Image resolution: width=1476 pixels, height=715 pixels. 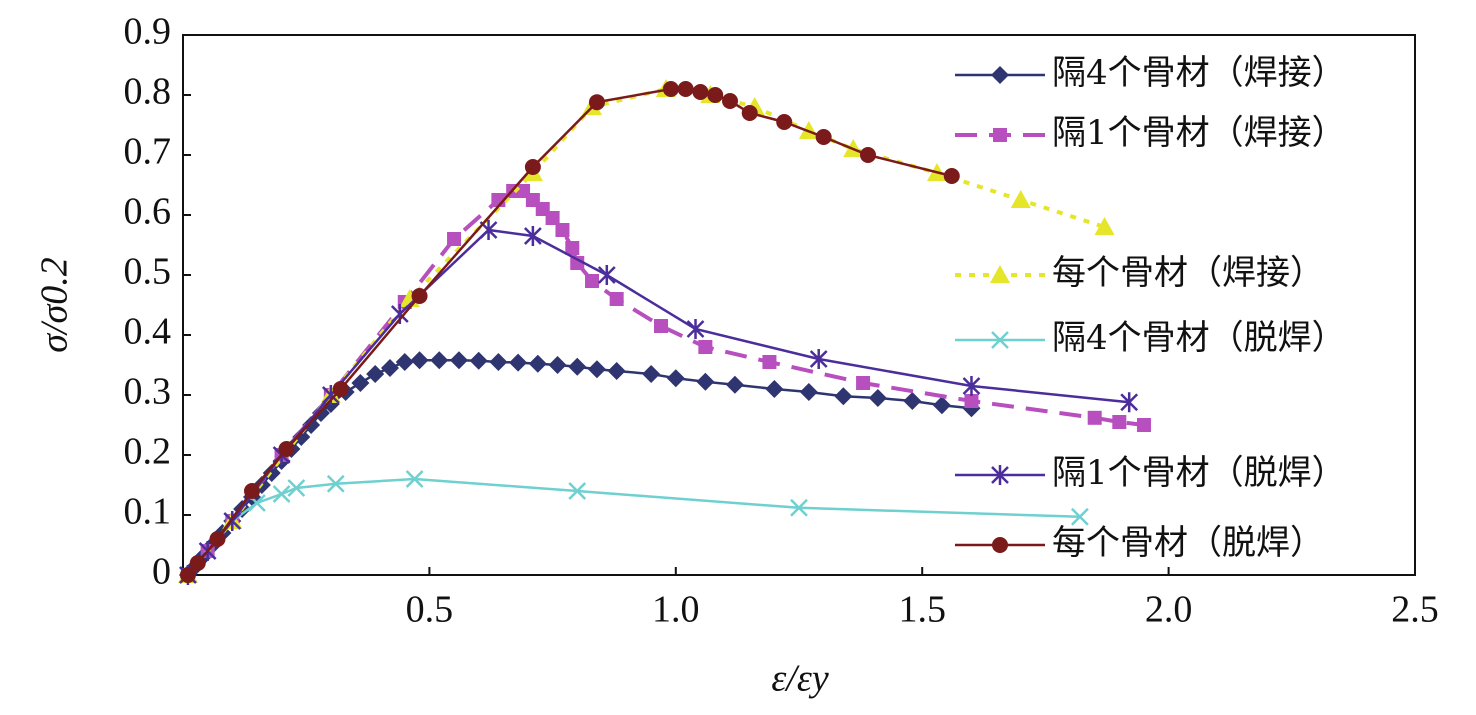 What do you see at coordinates (1199, 473) in the screenshot?
I see `legend-label: 隔1个骨材（脱焊）` at bounding box center [1199, 473].